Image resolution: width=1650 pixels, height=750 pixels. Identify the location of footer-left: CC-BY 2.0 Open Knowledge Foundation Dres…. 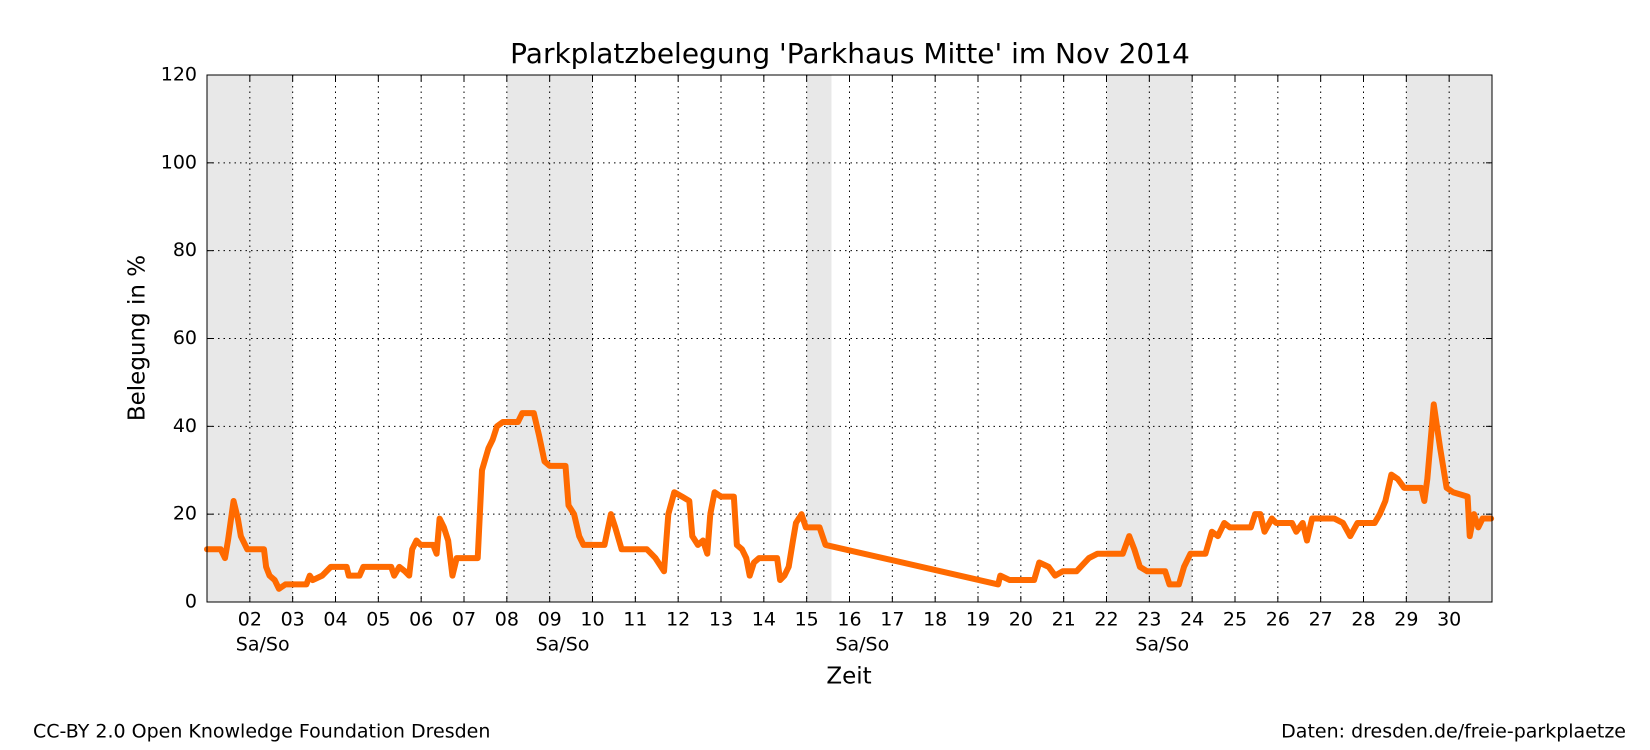
(261, 732).